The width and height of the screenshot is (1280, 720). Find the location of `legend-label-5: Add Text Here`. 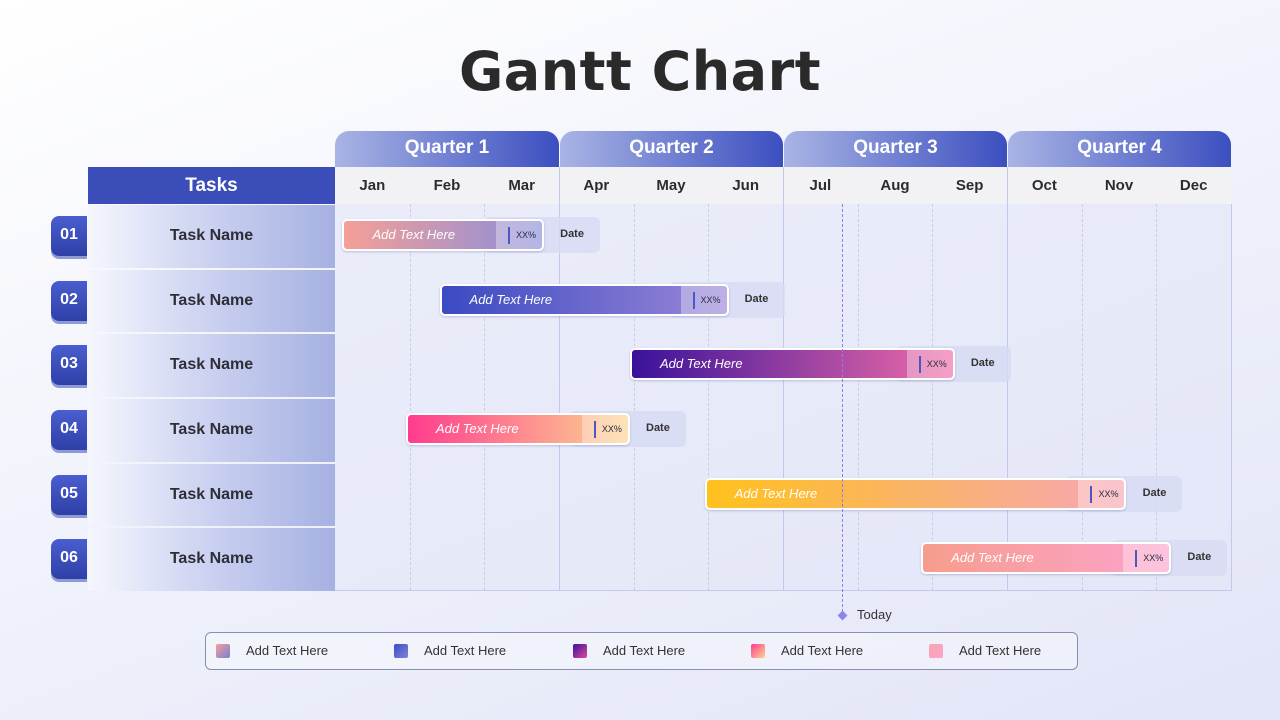

legend-label-5: Add Text Here is located at coordinates (1000, 650).